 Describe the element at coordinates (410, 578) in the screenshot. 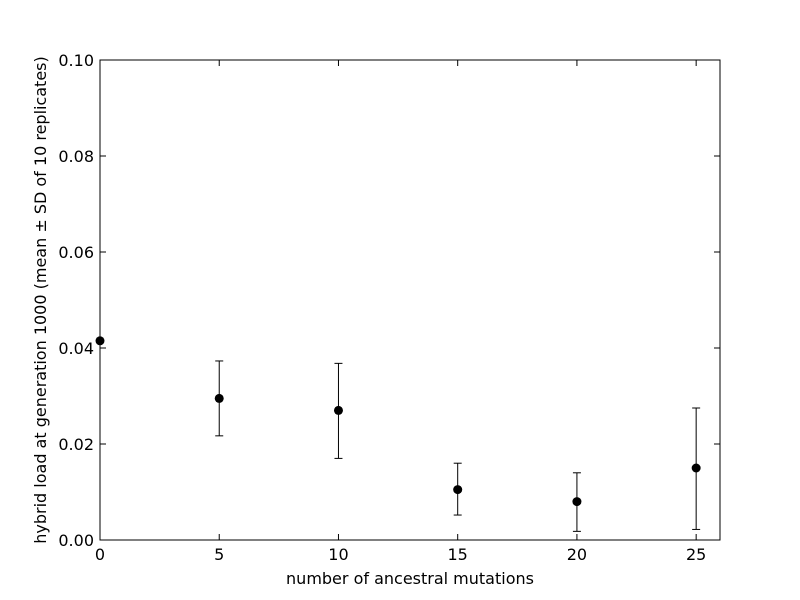

I see `x-axis-label: number of ancestral mutations` at that location.